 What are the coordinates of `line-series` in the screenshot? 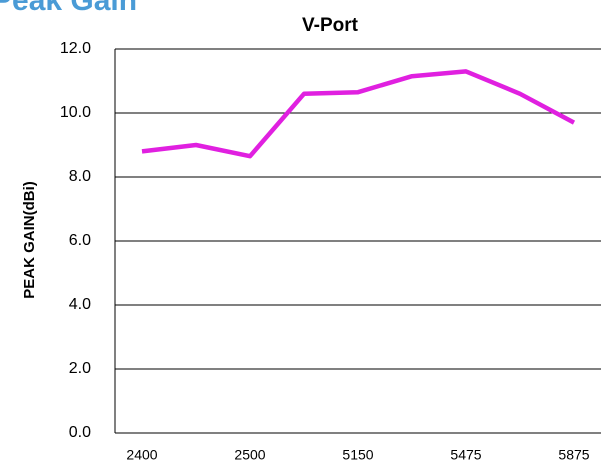 It's located at (358, 114).